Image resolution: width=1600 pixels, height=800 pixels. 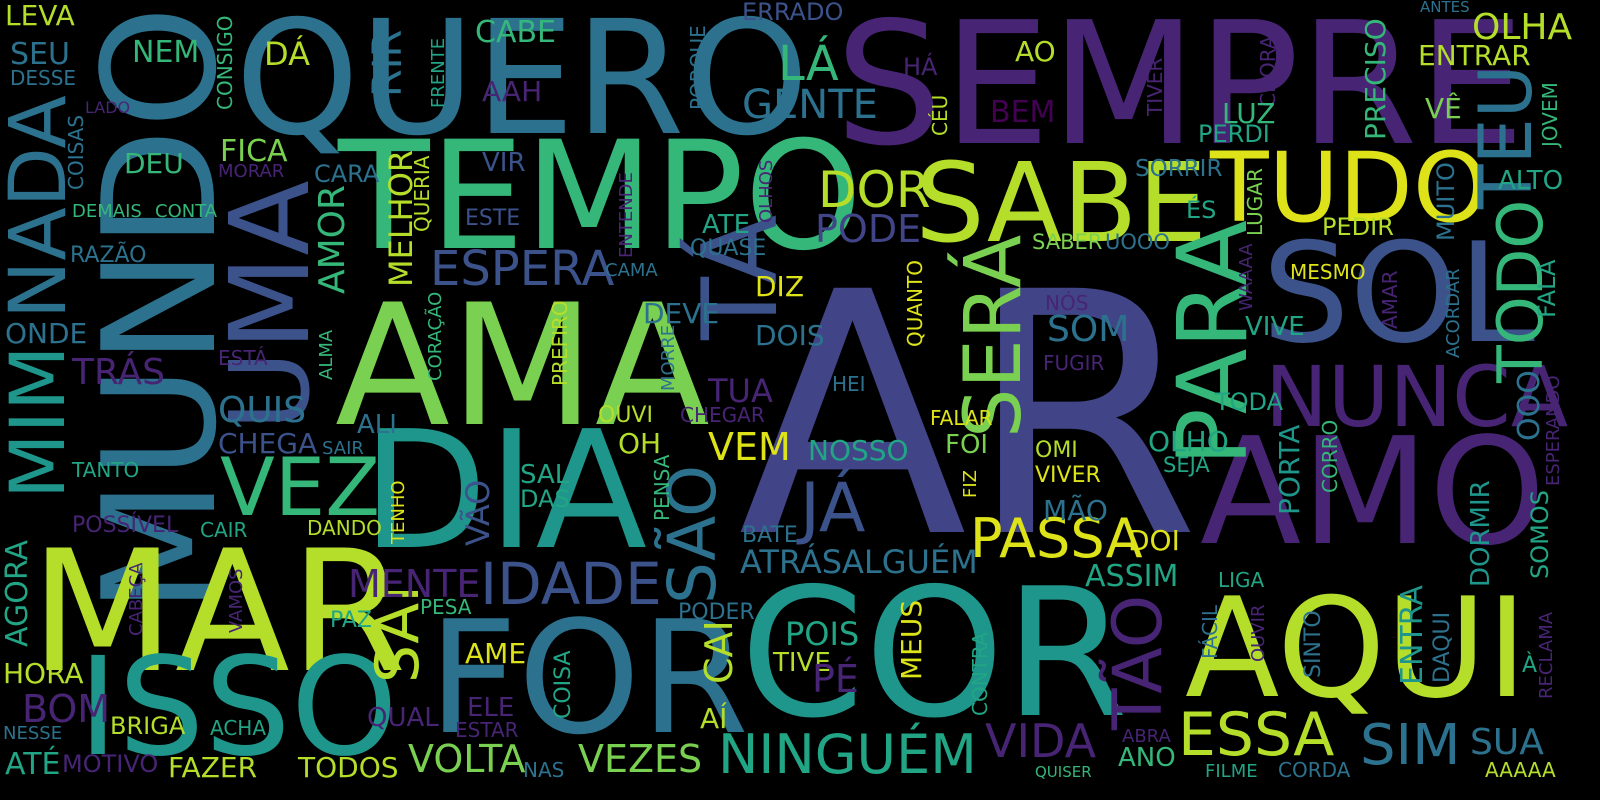 I want to click on word-qual: QUAL, so click(x=403, y=718).